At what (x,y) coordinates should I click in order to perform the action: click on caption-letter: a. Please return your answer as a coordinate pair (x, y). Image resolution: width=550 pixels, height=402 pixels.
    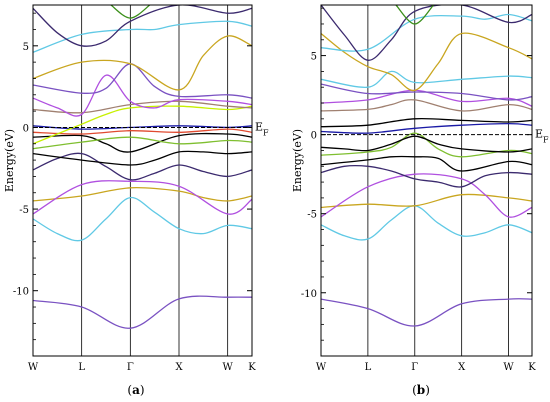
    Looking at the image, I should click on (136, 390).